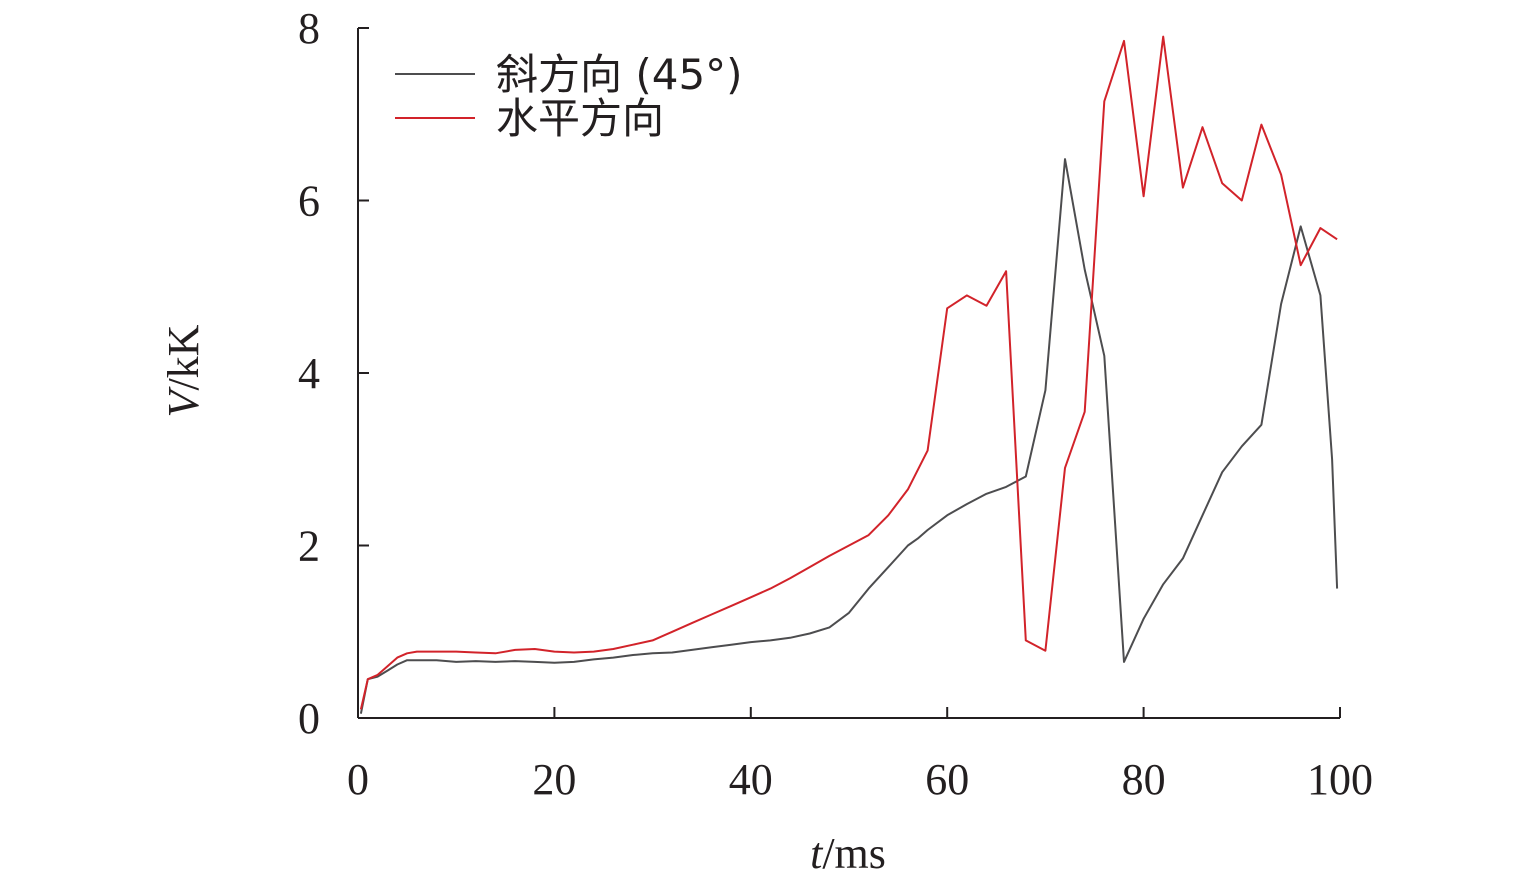 The width and height of the screenshot is (1535, 888). I want to click on y-axis-unit: /kK, so click(183, 357).